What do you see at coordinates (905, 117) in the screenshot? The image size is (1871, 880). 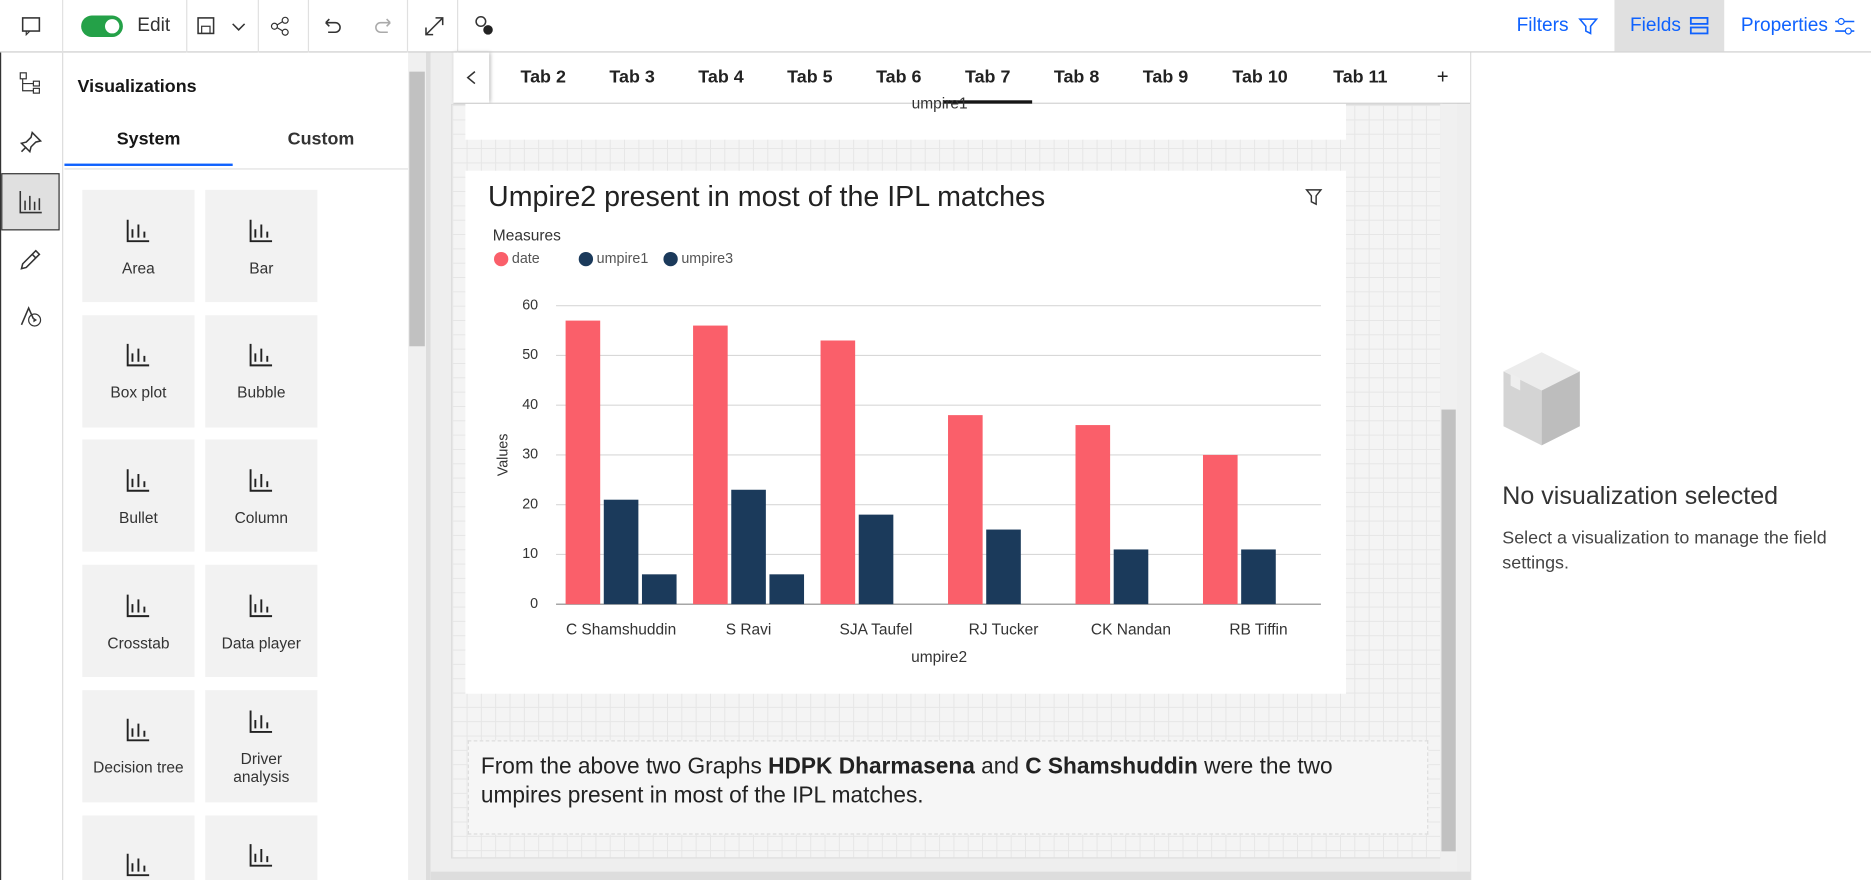 I see `previous-card: umpire1` at bounding box center [905, 117].